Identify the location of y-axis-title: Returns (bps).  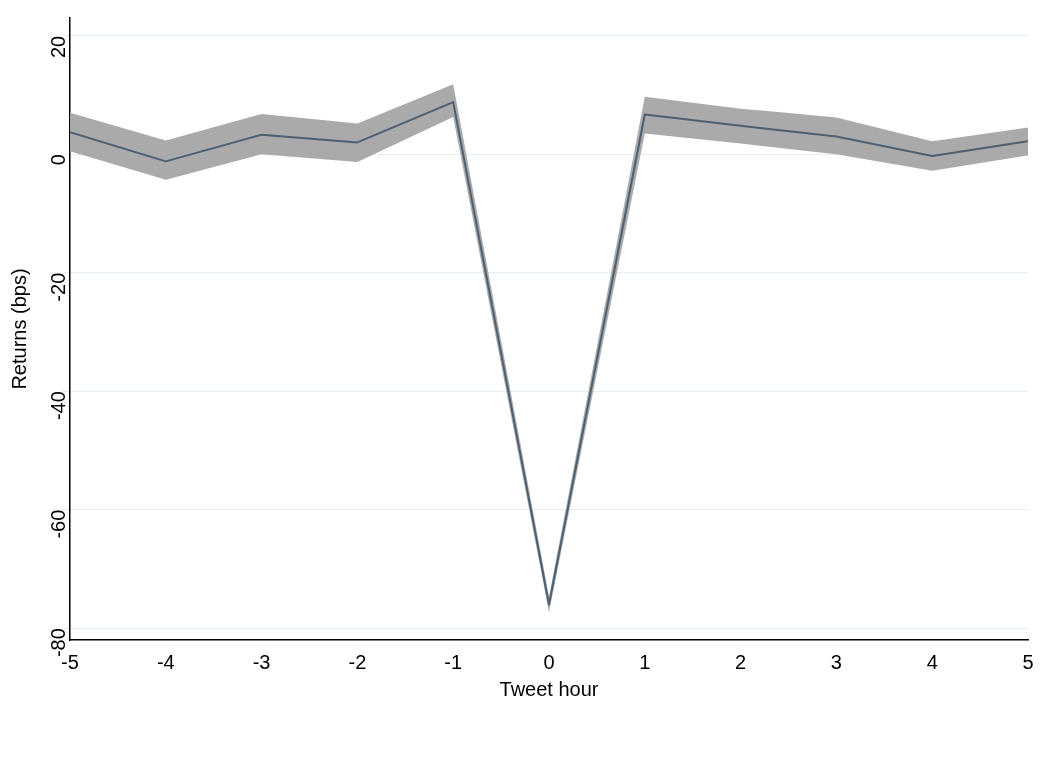
(18, 329).